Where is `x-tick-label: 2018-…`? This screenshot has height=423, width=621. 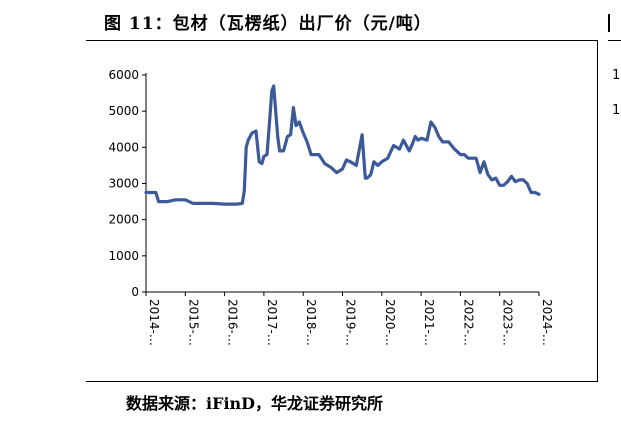
x-tick-label: 2018-… is located at coordinates (311, 322).